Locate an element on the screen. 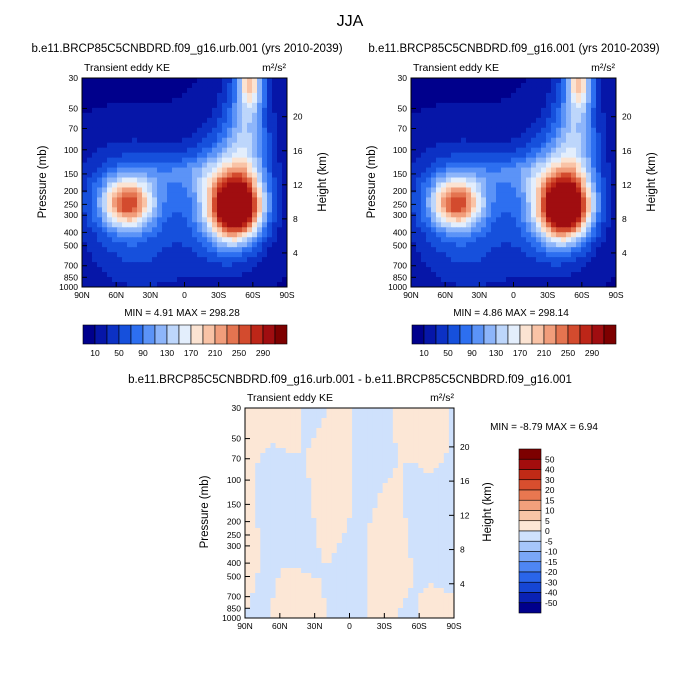 This screenshot has width=700, height=700. x-tick-label: 90N is located at coordinates (82, 295).